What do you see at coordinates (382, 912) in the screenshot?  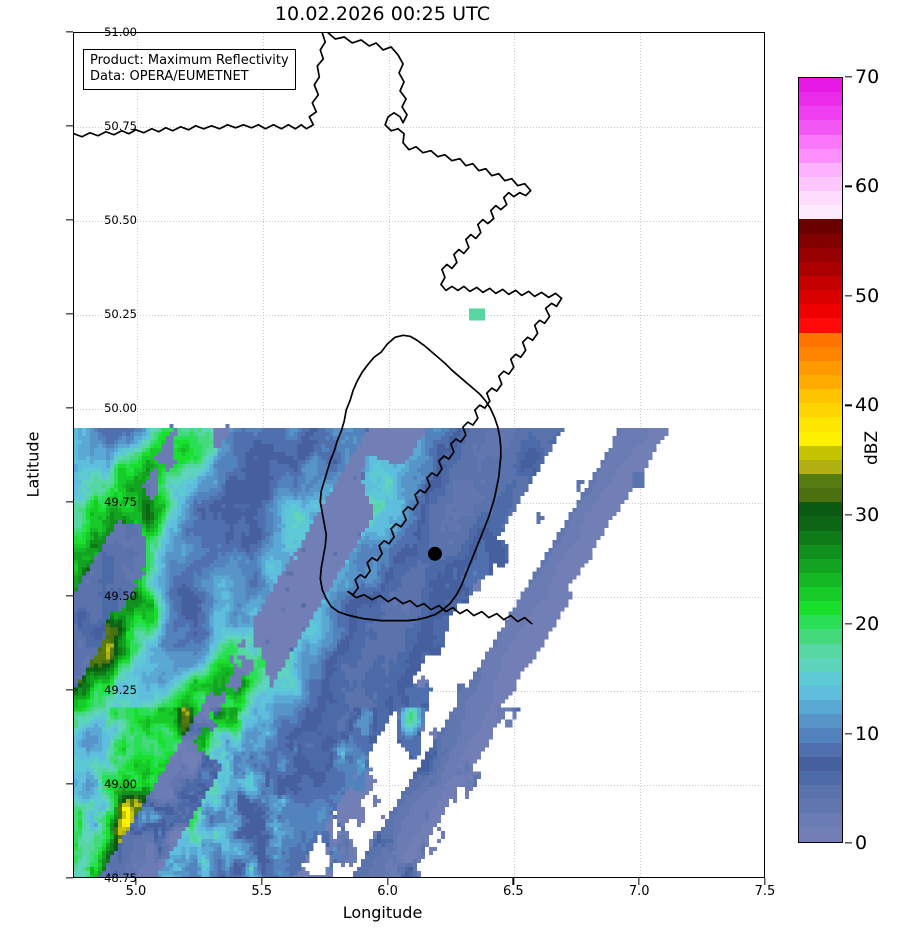 I see `x-axis-label: Longitude` at bounding box center [382, 912].